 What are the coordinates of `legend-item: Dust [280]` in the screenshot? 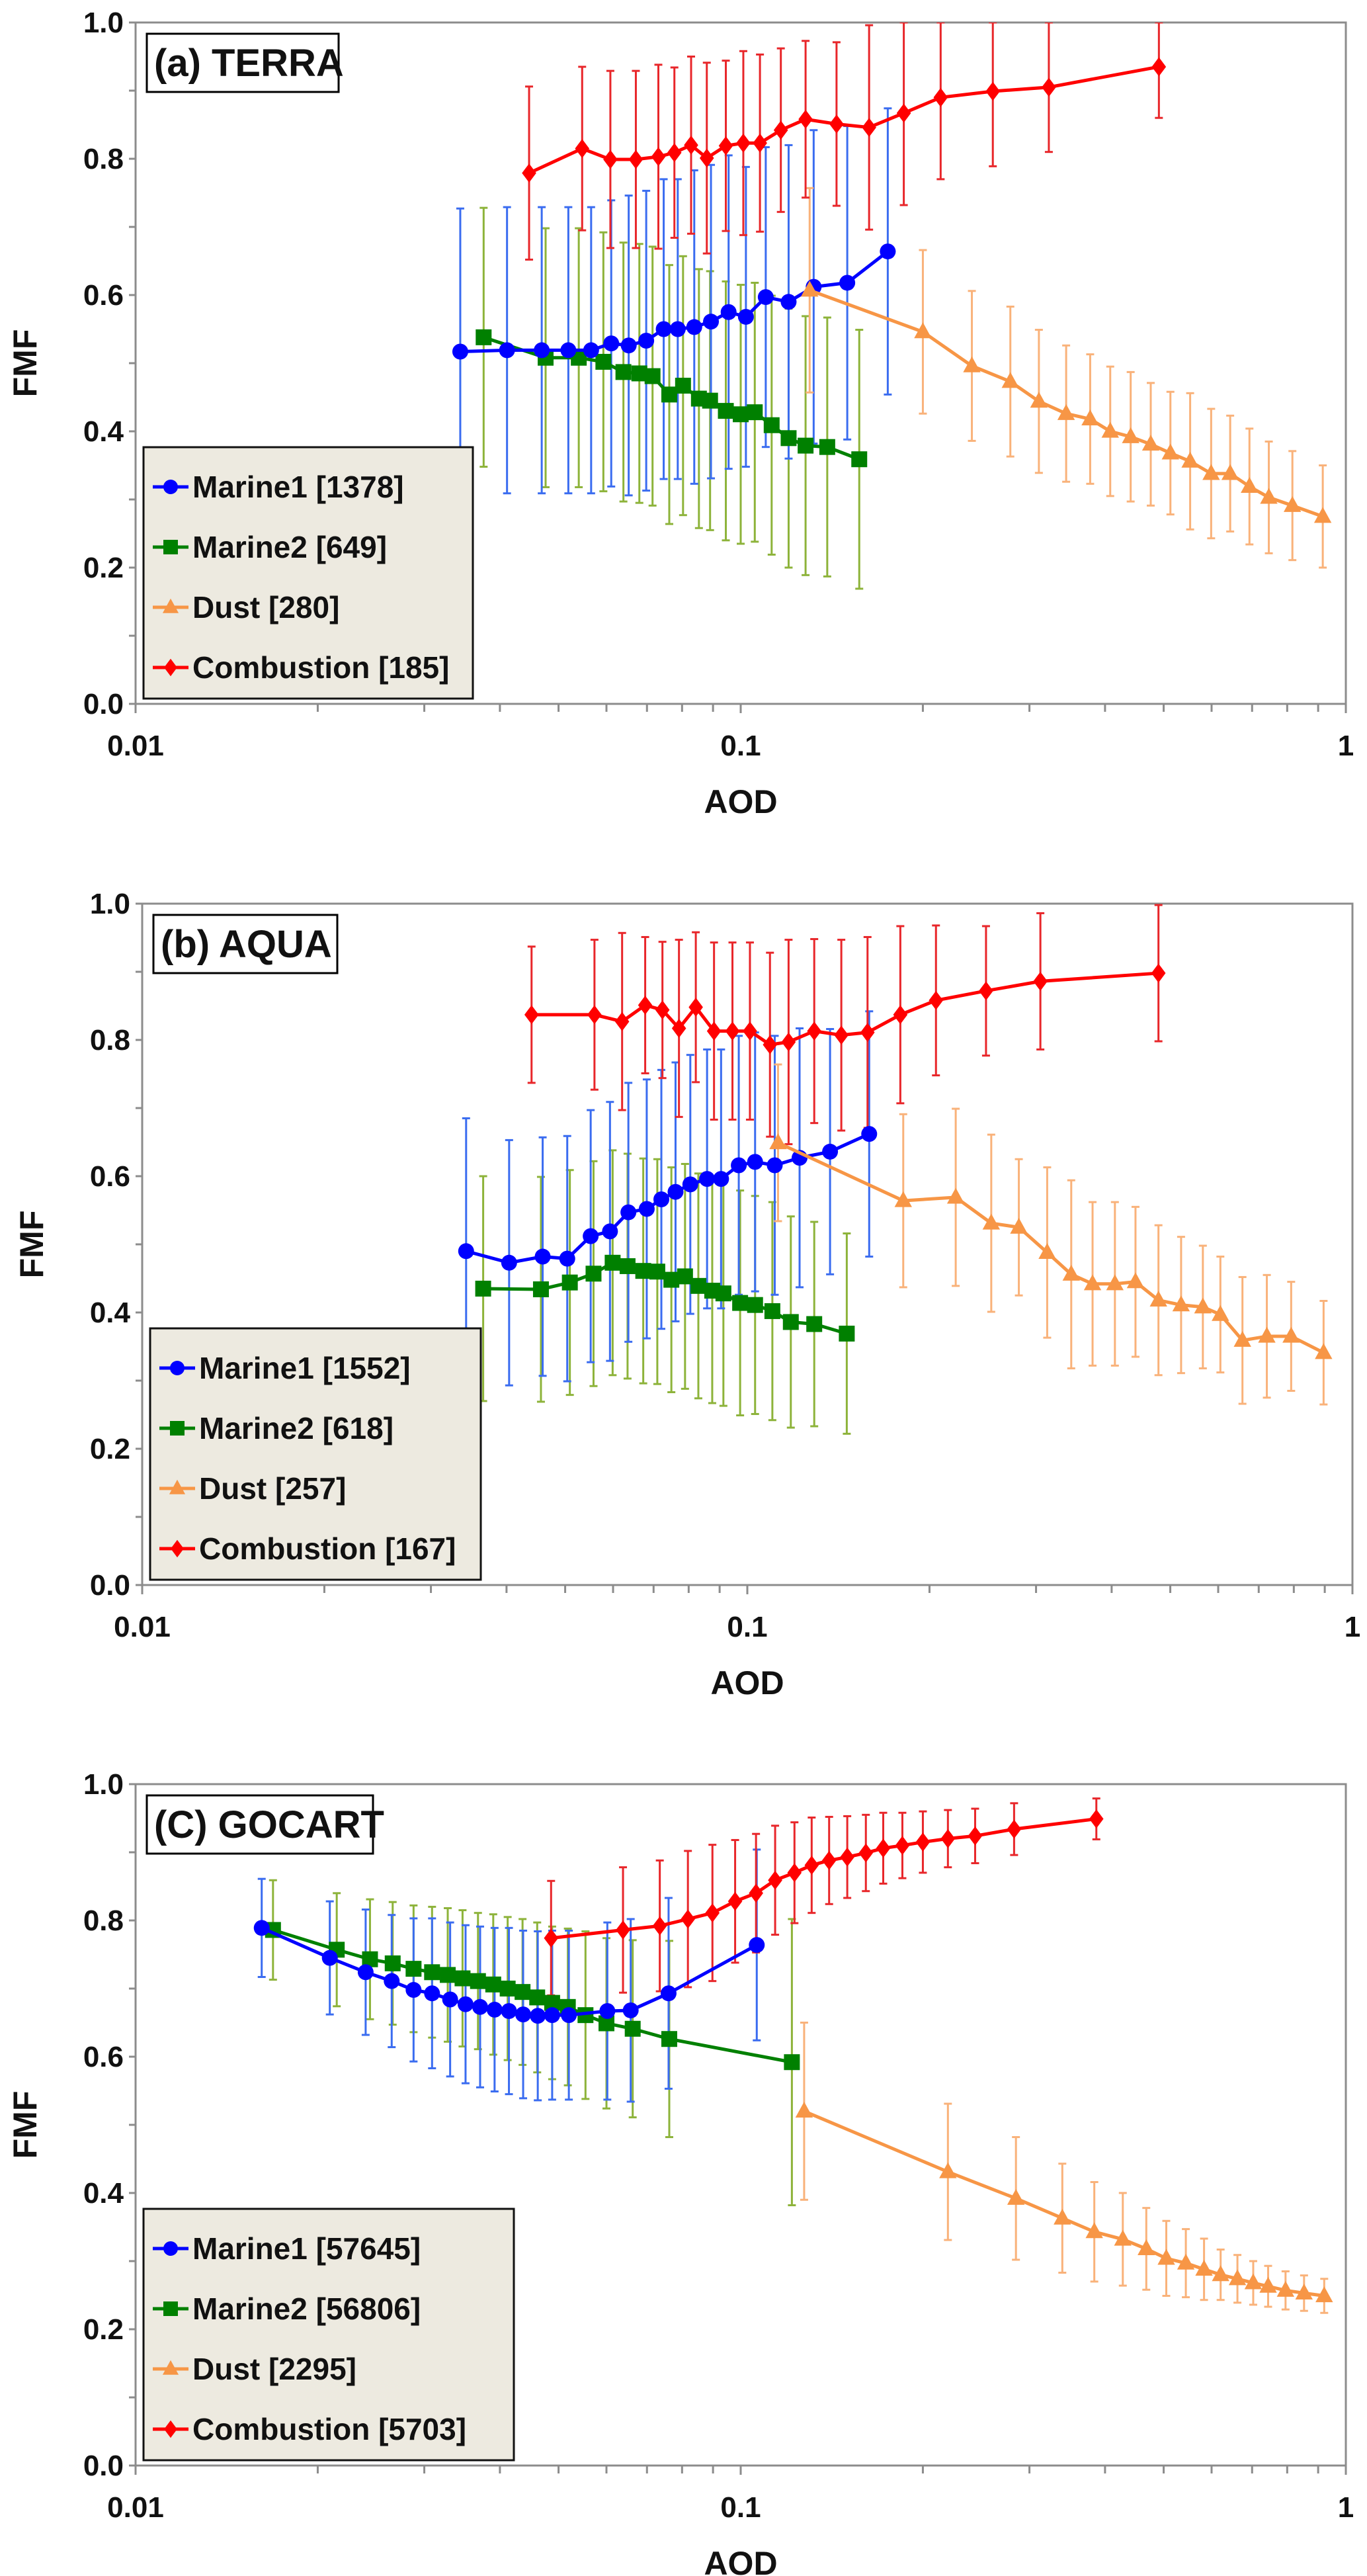 It's located at (246, 607).